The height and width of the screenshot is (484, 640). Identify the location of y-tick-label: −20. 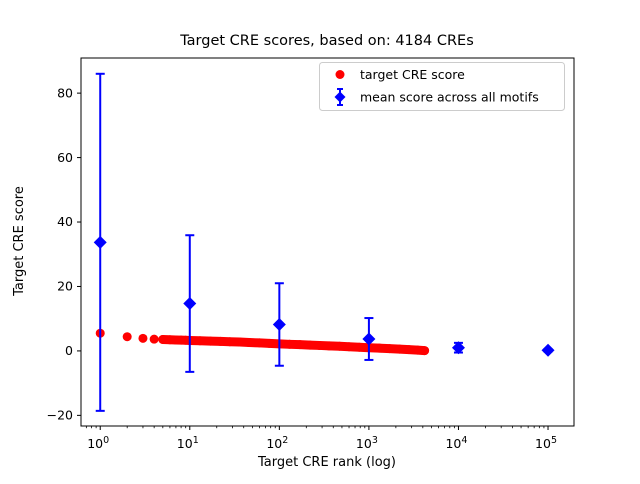
(60, 415).